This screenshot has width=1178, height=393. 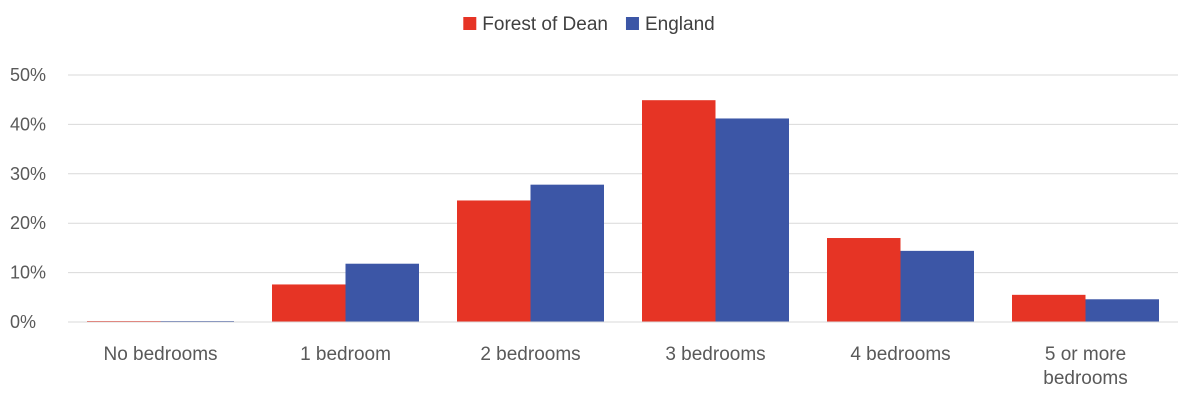 I want to click on x-tick-label: bedrooms, so click(x=1085, y=378).